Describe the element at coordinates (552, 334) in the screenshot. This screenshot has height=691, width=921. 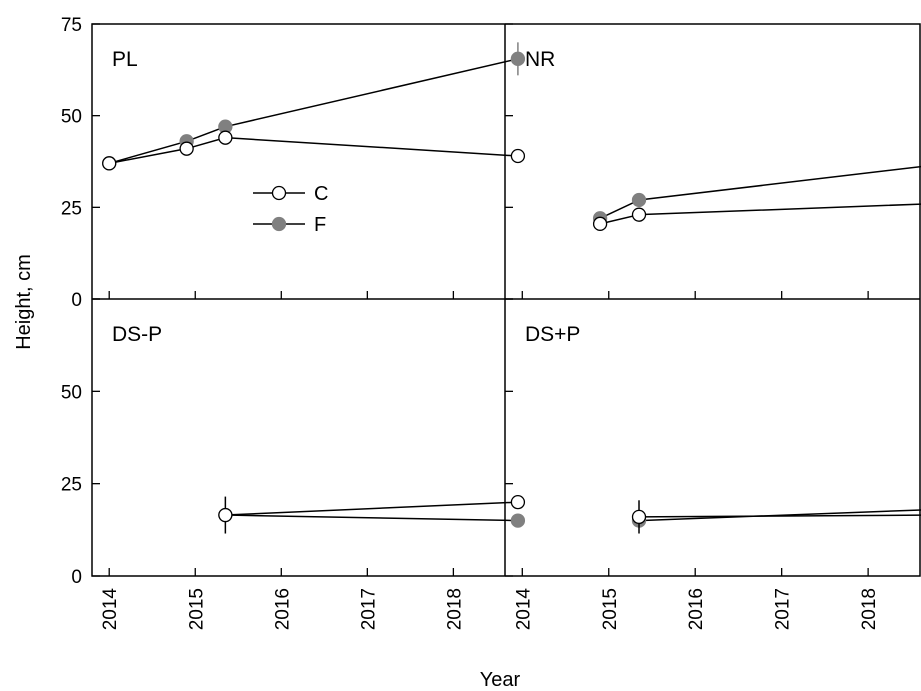
I see `panel-label: DS+P` at that location.